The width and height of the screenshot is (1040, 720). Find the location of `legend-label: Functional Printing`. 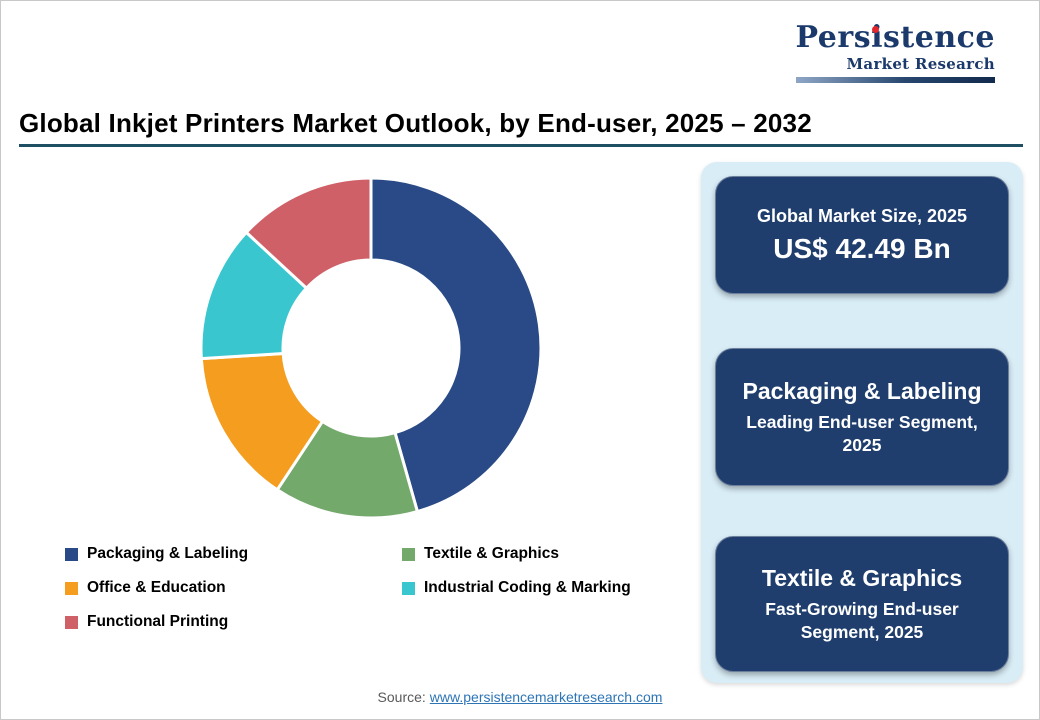

legend-label: Functional Printing is located at coordinates (158, 621).